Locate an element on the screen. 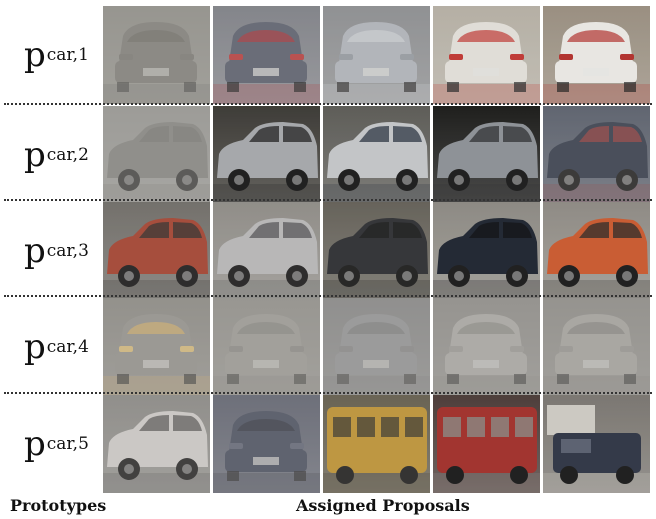 The image size is (656, 519). prototype-subscript: car,2 is located at coordinates (67, 155).